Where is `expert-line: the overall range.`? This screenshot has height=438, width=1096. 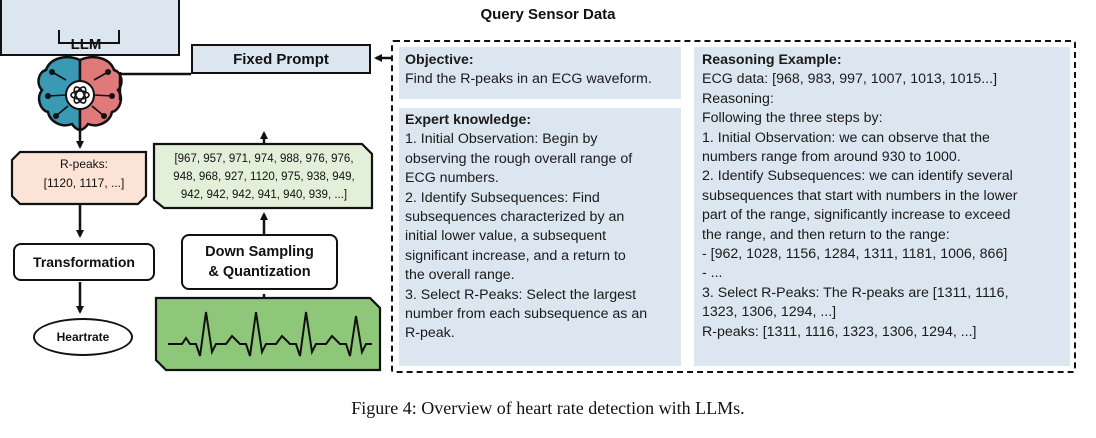 expert-line: the overall range. is located at coordinates (460, 275).